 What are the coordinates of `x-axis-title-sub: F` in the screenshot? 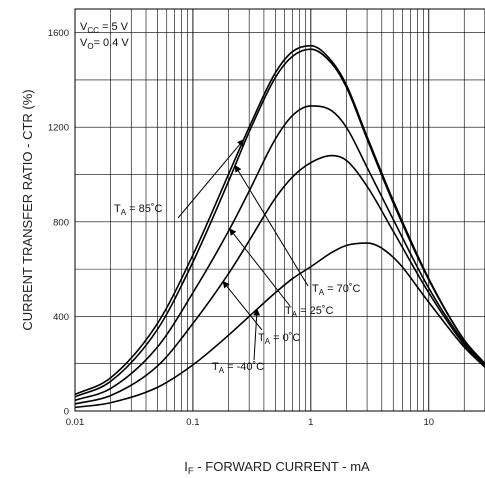 It's located at (191, 471).